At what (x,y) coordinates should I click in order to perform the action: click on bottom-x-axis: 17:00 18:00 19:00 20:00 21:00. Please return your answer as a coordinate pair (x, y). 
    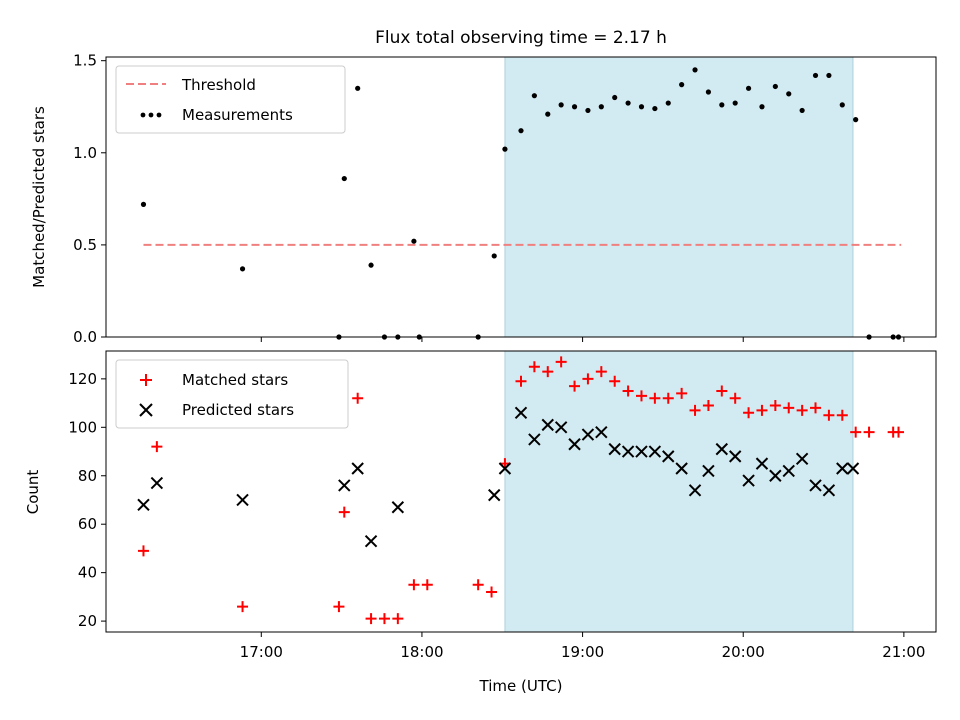
    Looking at the image, I should click on (582, 646).